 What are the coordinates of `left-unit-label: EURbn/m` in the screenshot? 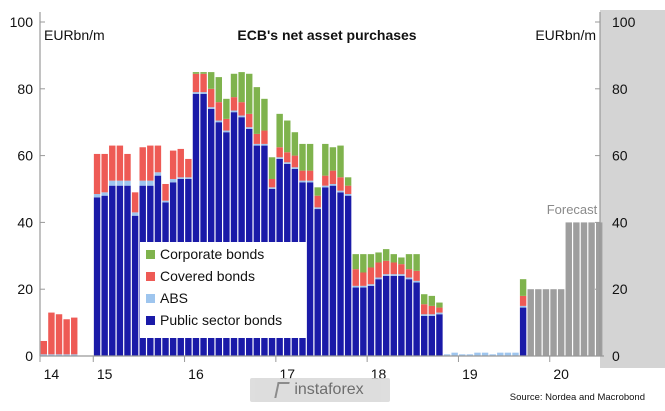 It's located at (74, 35).